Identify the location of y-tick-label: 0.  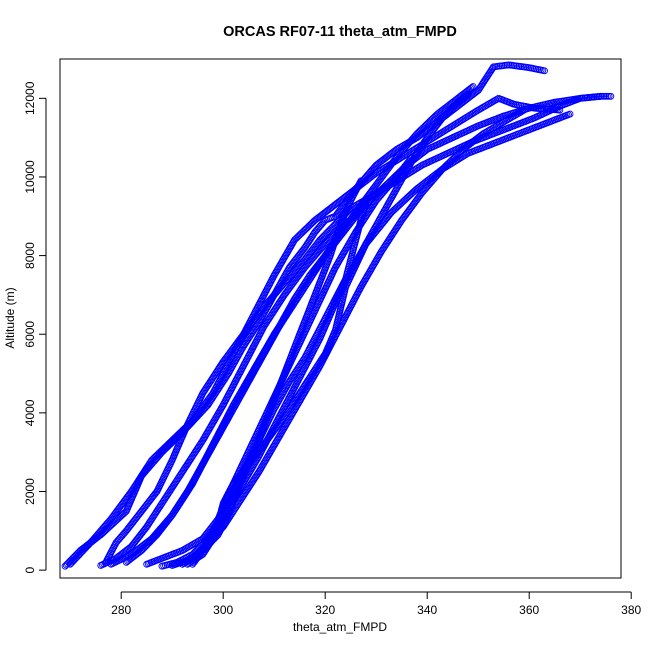
(30, 569).